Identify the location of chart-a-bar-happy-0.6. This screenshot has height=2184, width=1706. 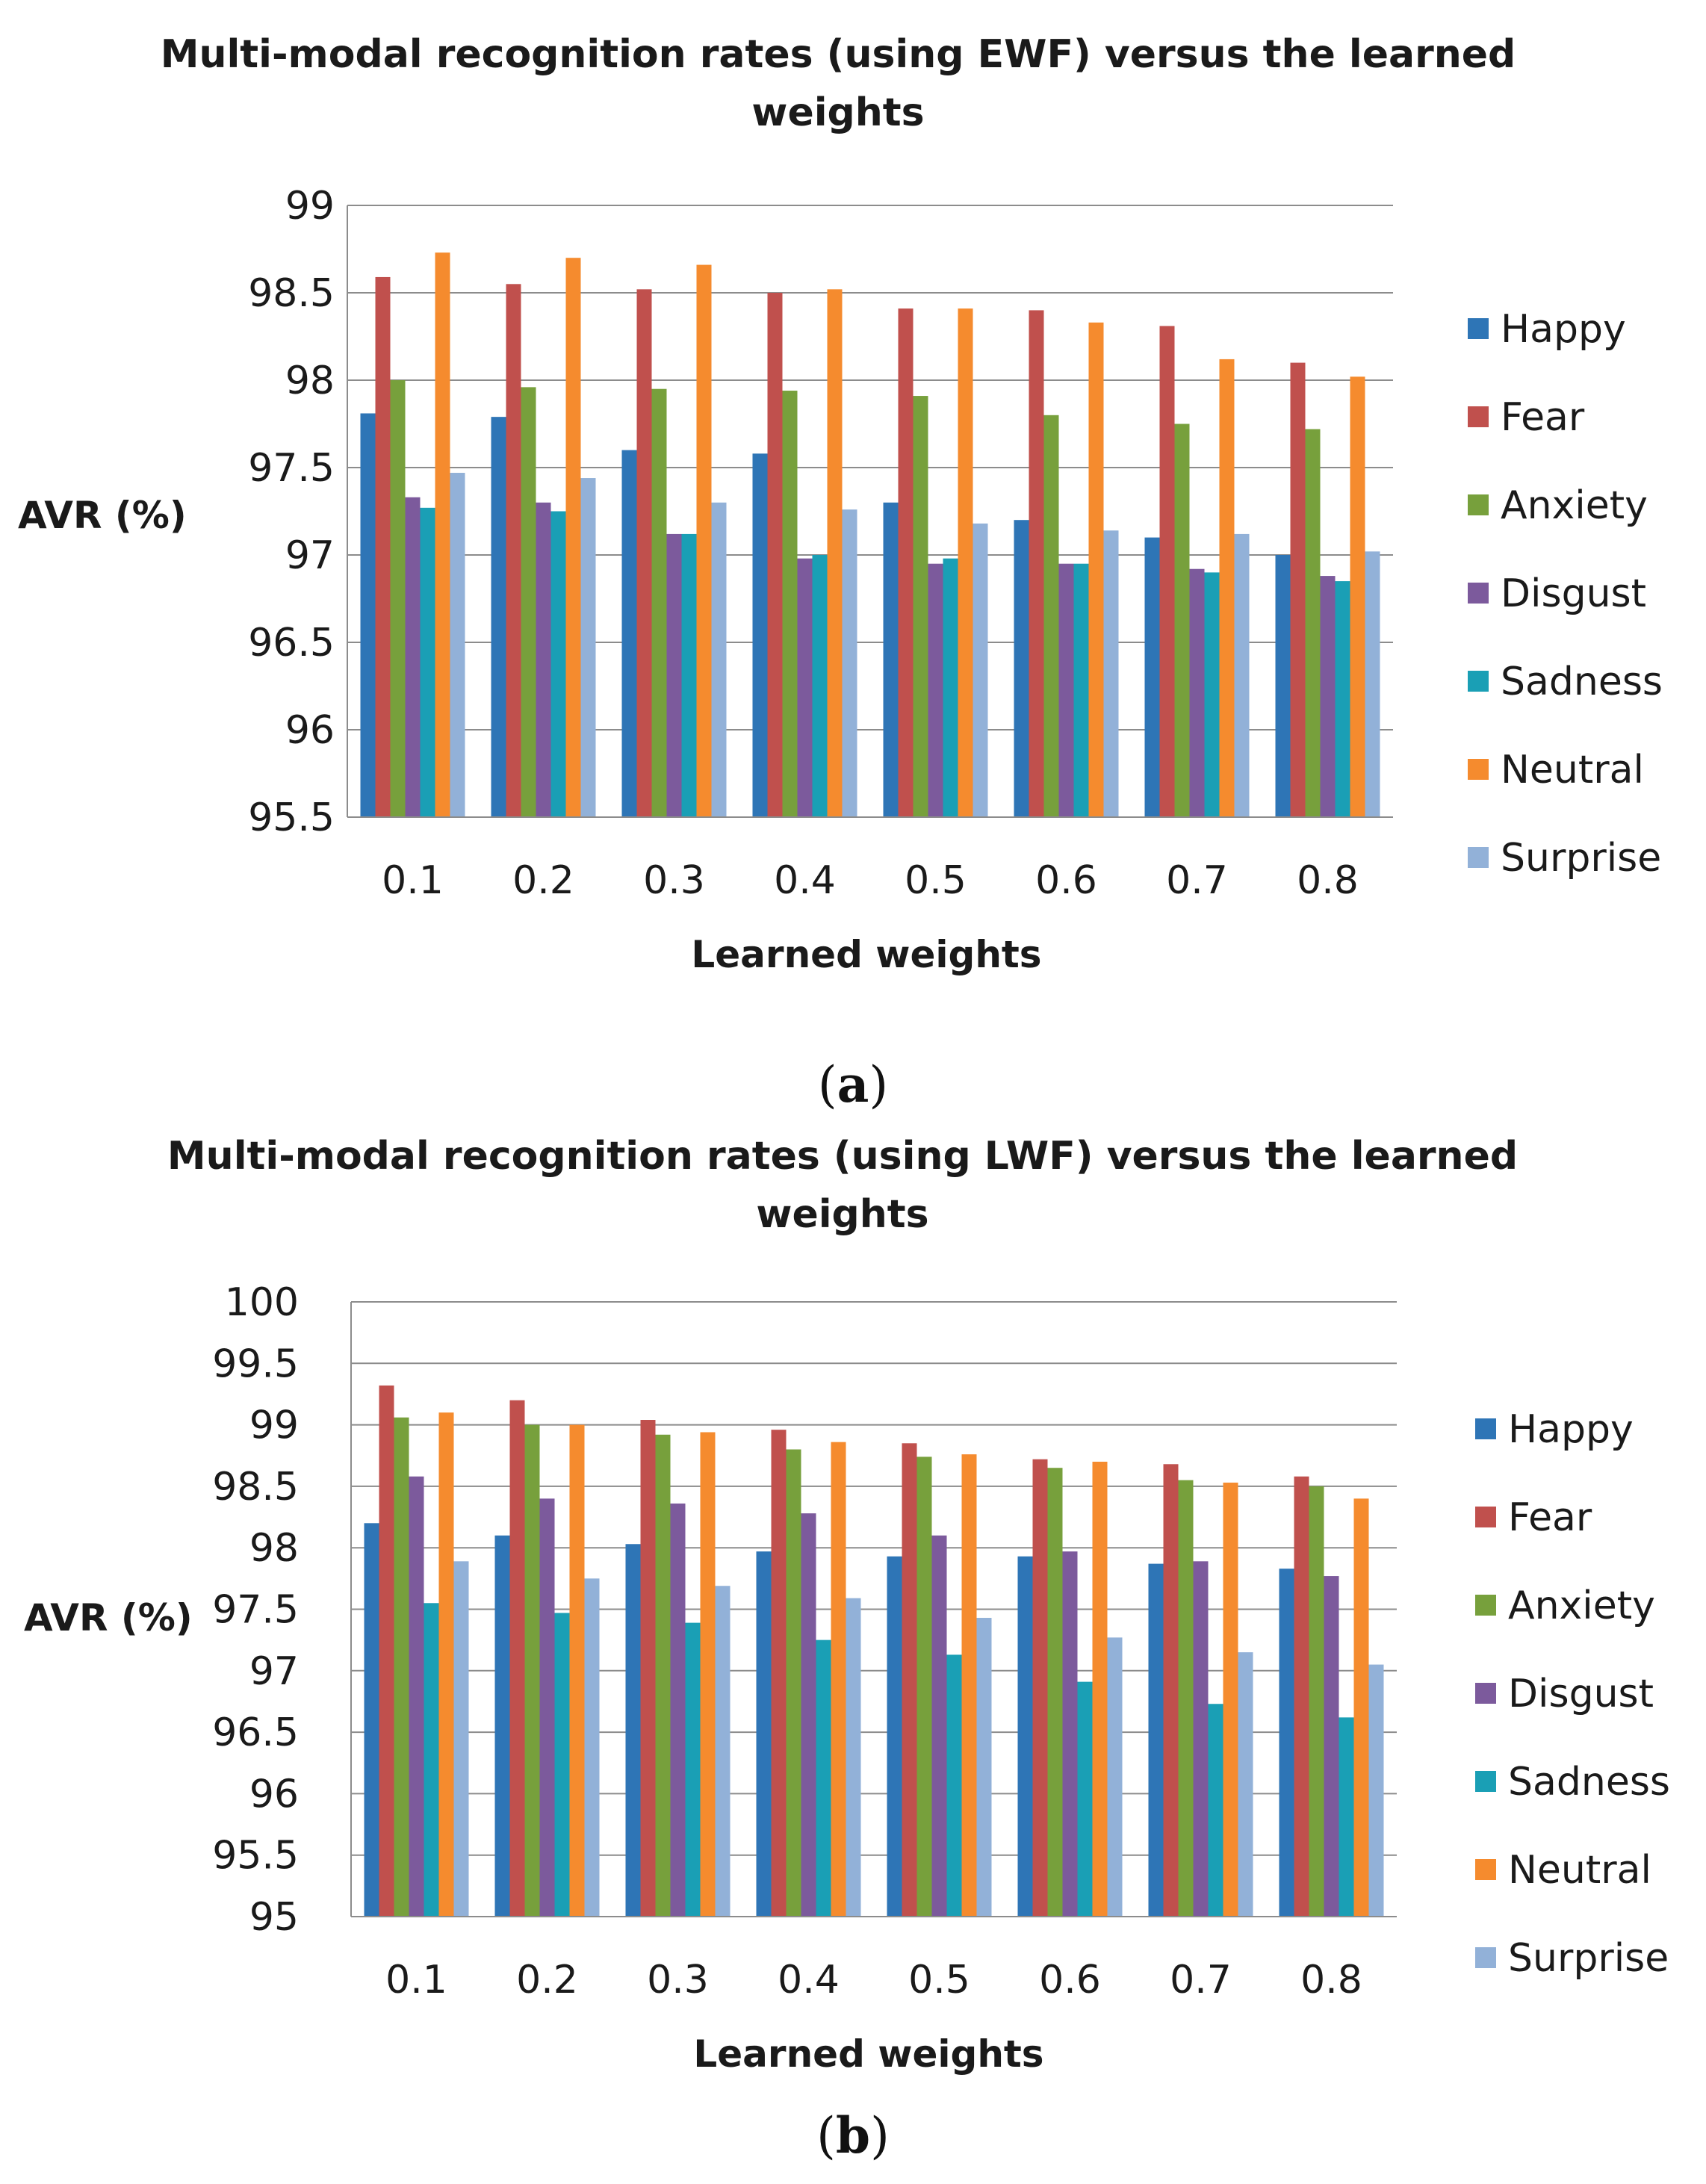
(1021, 668).